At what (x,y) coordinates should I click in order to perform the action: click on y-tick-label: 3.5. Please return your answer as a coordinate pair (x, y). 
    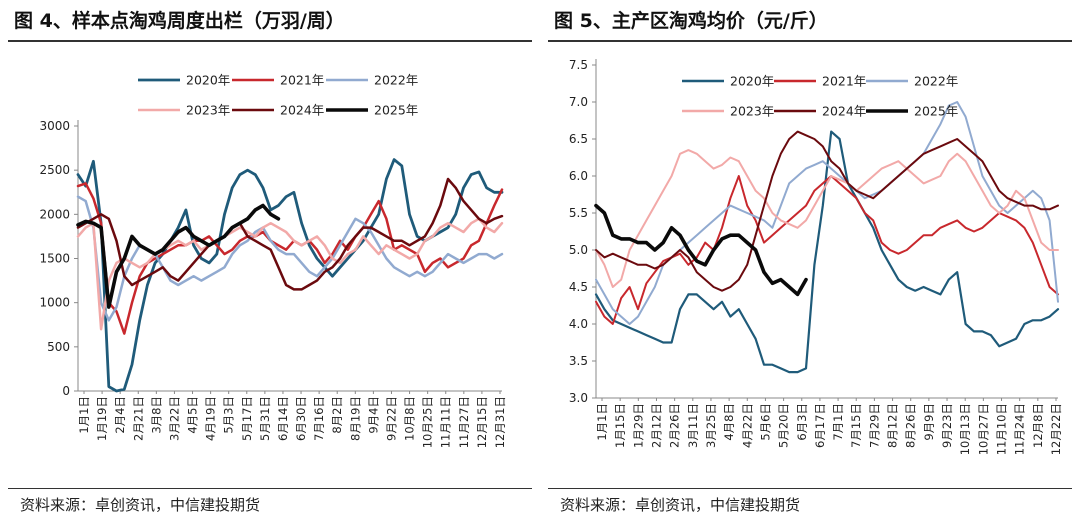
    Looking at the image, I should click on (578, 361).